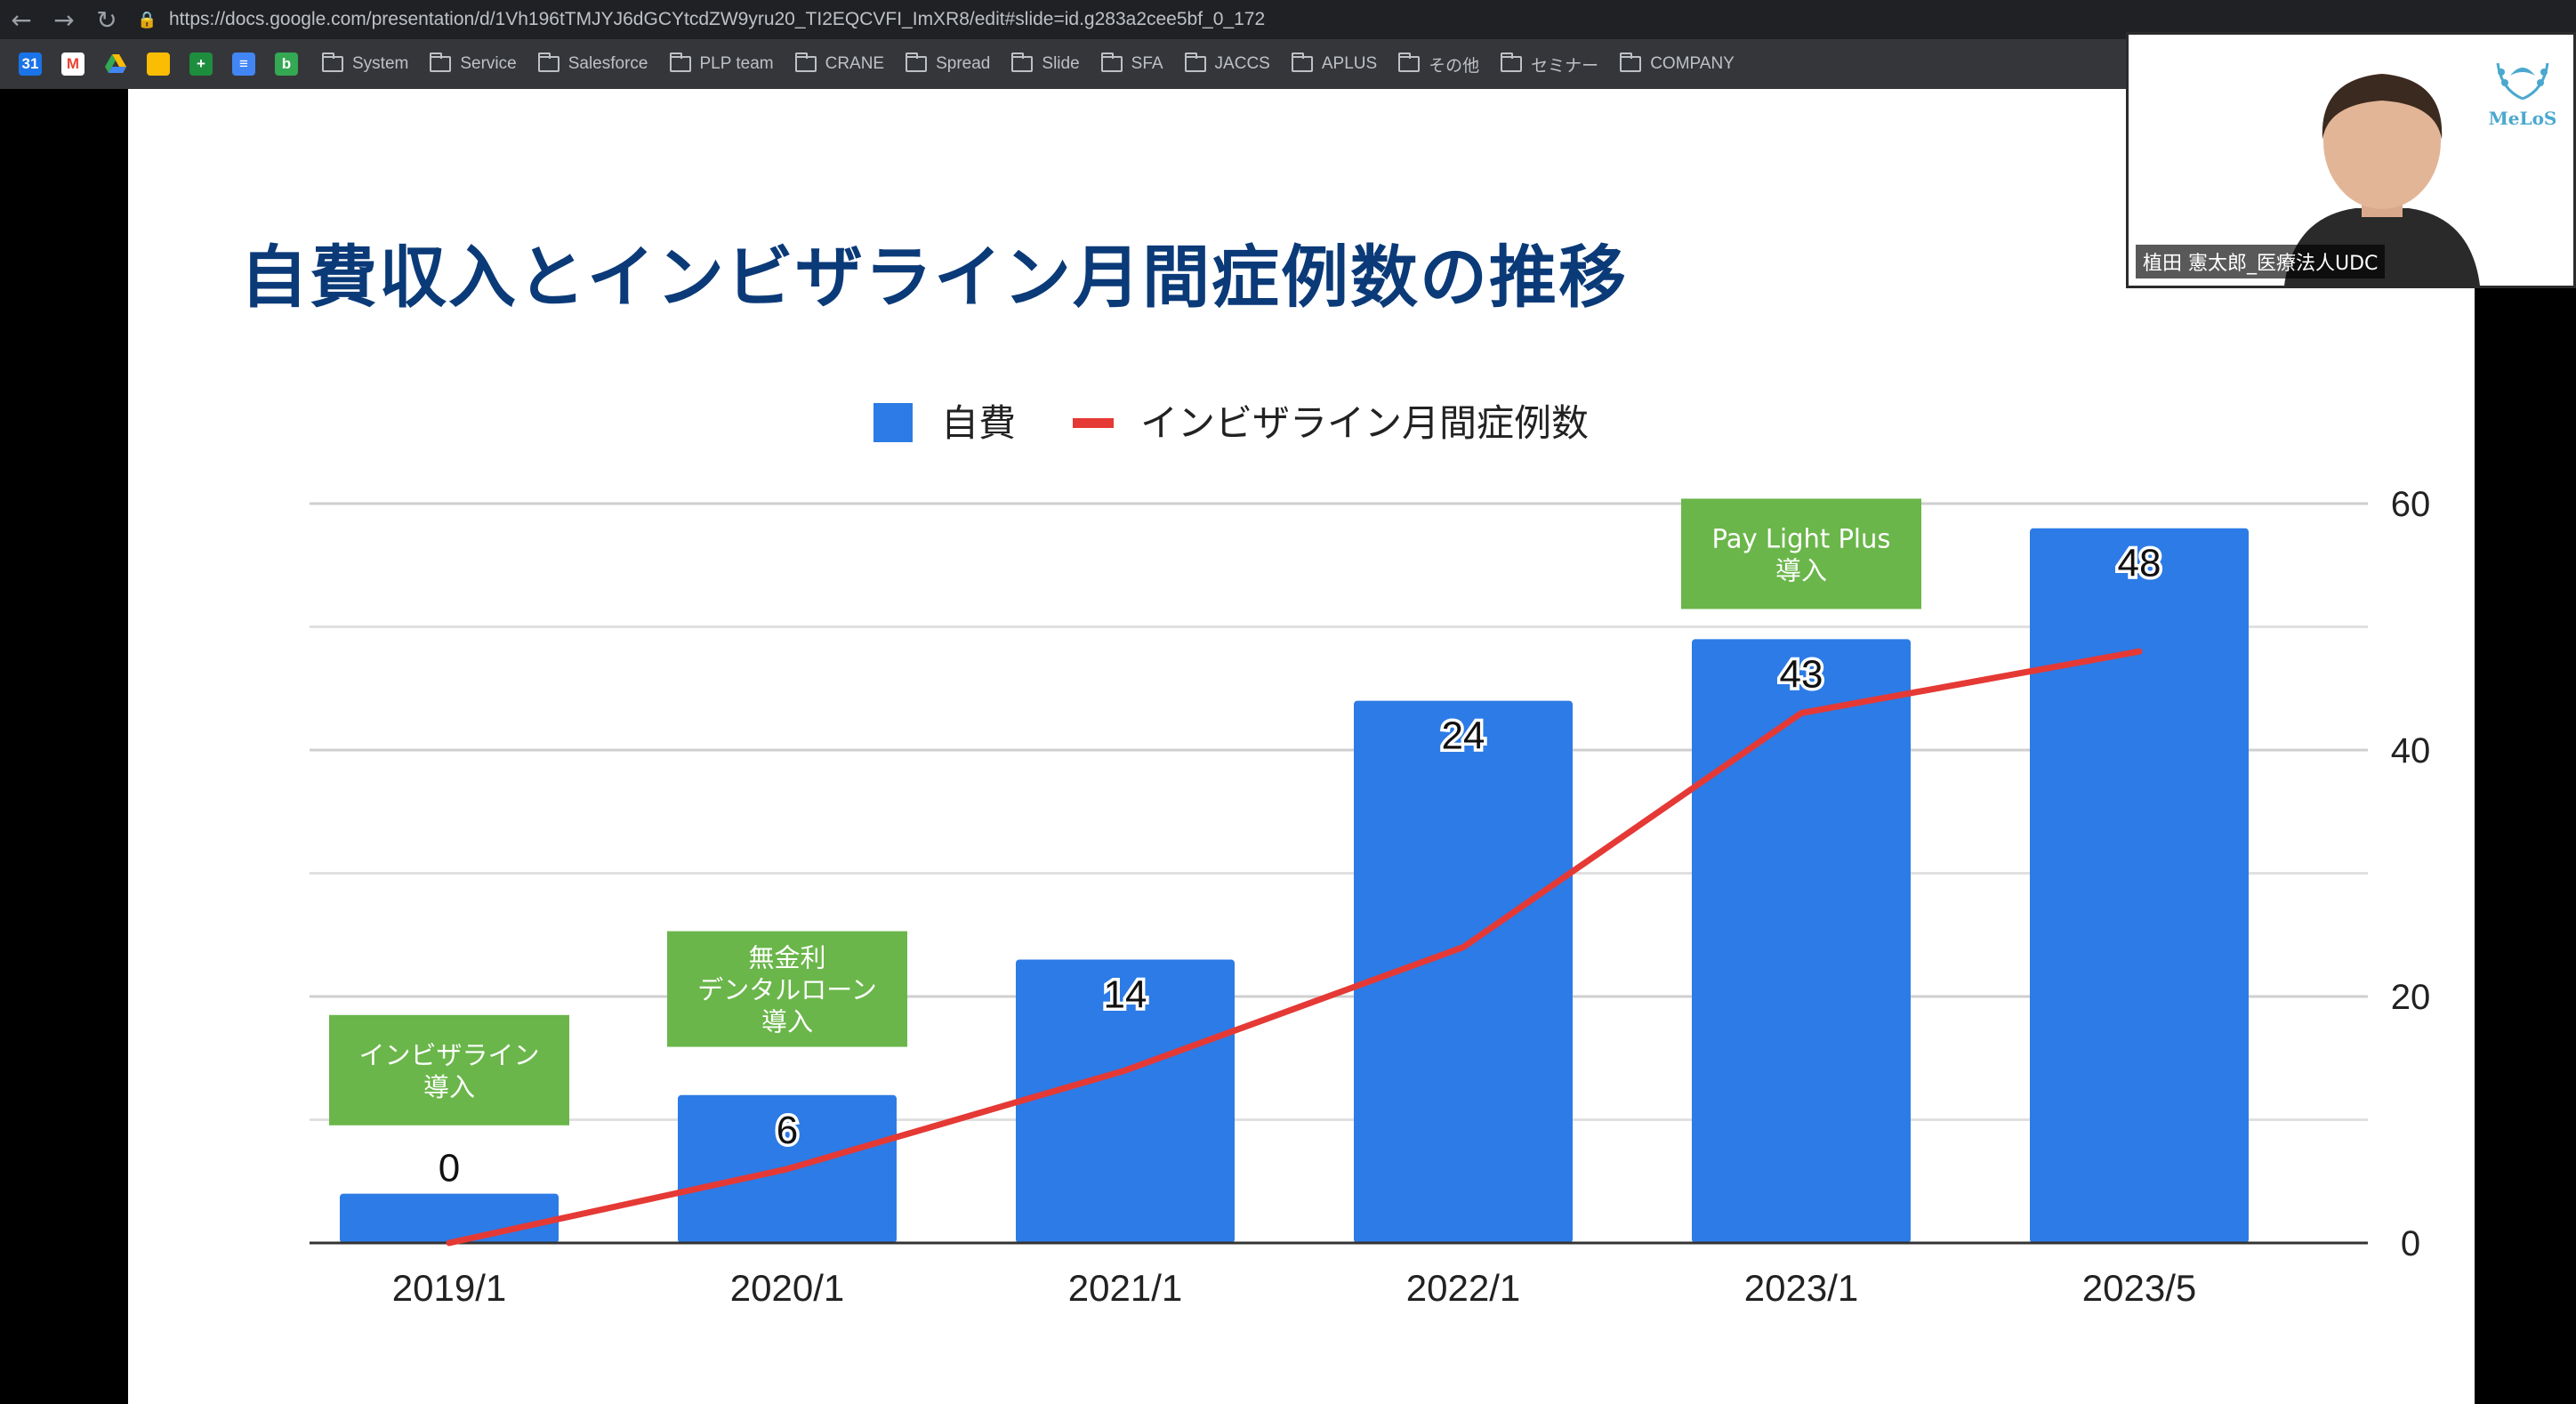 This screenshot has height=1404, width=2576. What do you see at coordinates (115, 64) in the screenshot?
I see `drive-icon` at bounding box center [115, 64].